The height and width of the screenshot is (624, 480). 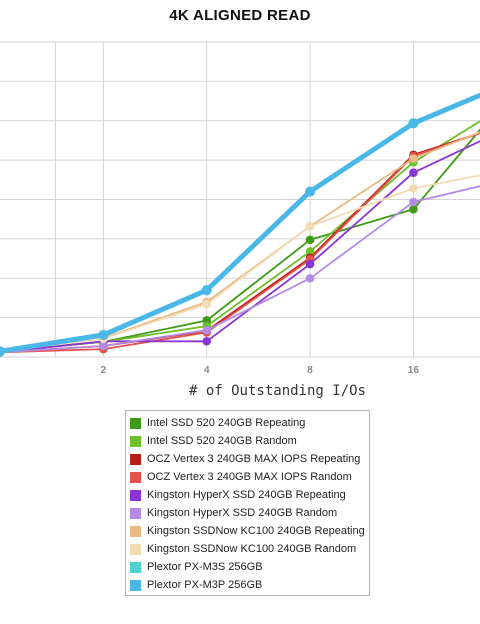 I want to click on legend-item: Intel SSD 520 240GB Random, so click(x=249, y=441).